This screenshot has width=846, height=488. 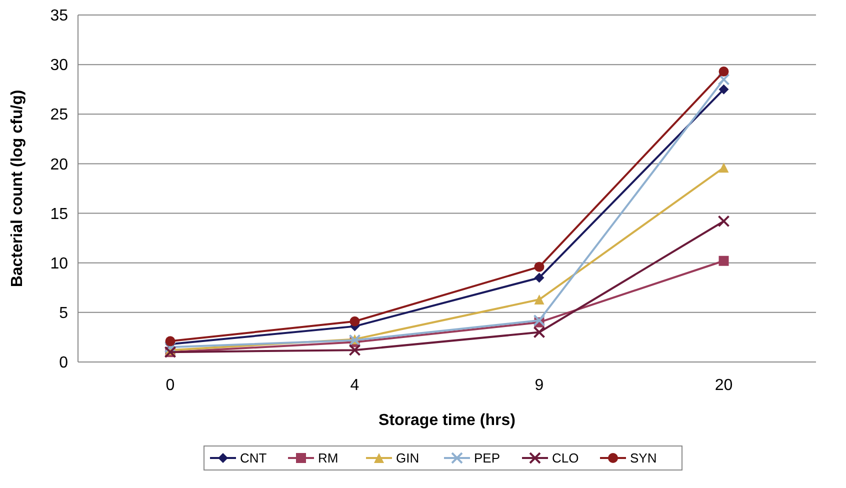 I want to click on y-tick-label: 35, so click(x=59, y=16).